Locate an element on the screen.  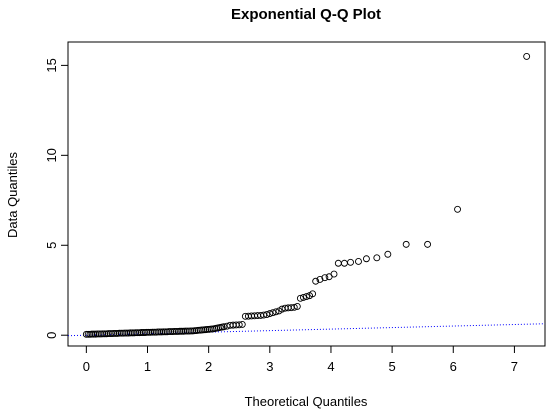
y-tick-label: 15 is located at coordinates (51, 65).